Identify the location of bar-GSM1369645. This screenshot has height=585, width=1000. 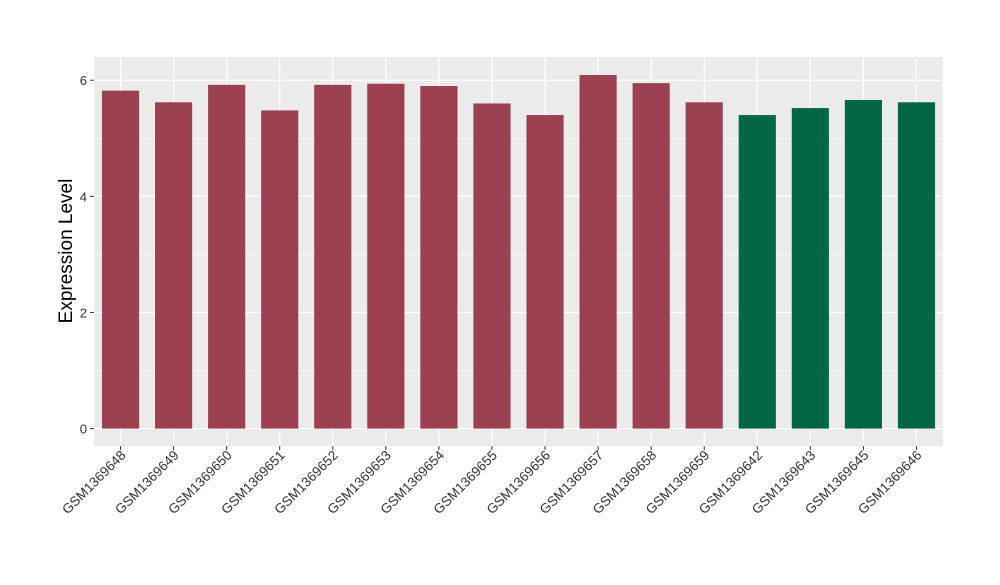
(863, 264).